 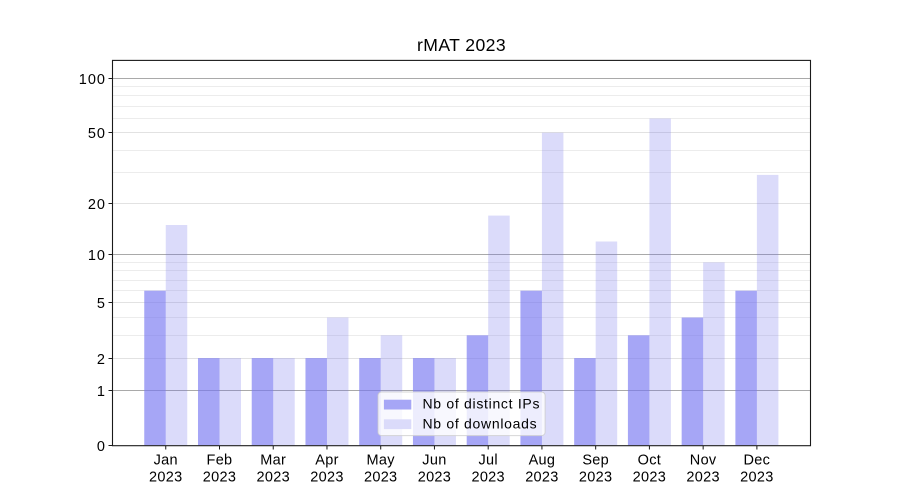 I want to click on svg-text: Jun, so click(x=434, y=461).